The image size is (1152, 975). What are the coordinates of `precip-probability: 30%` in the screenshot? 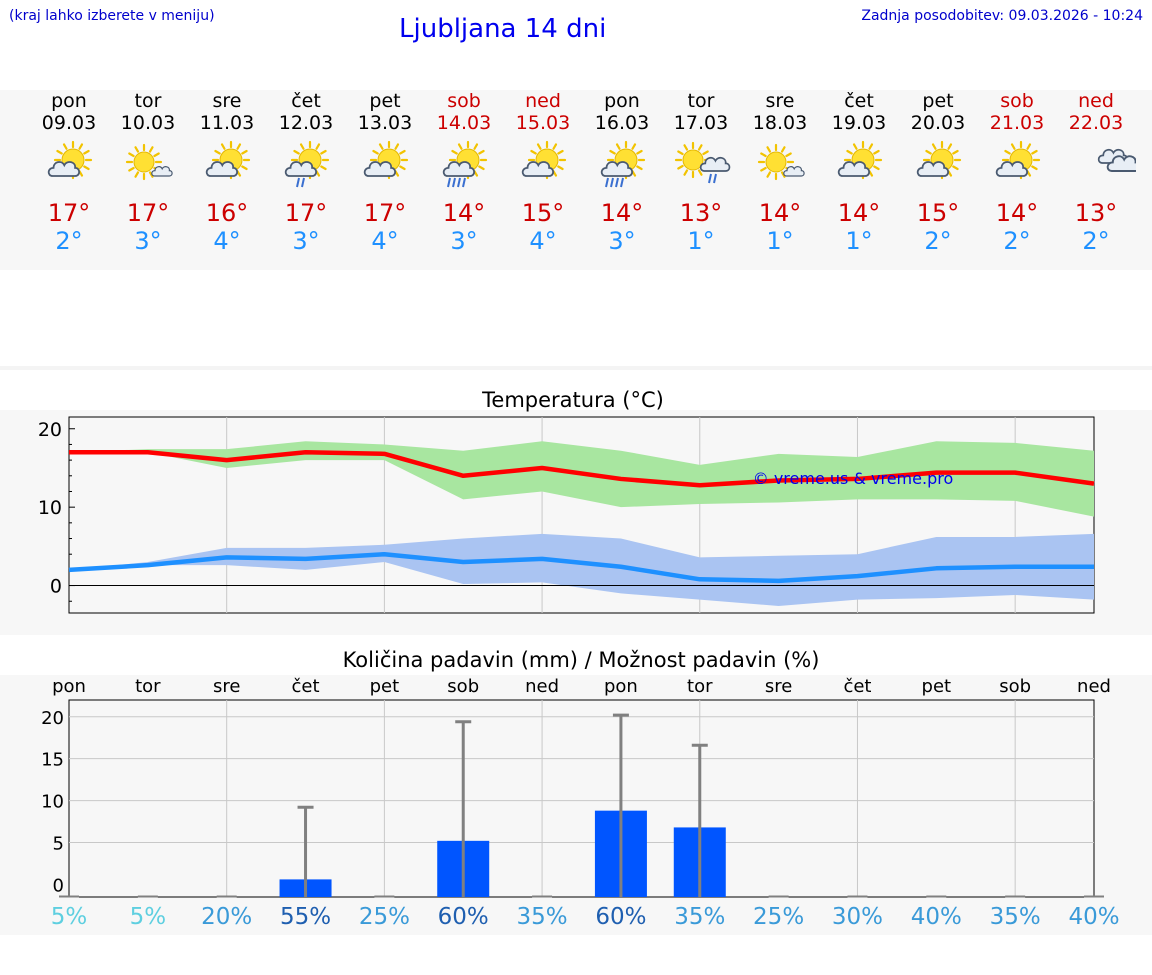 It's located at (857, 917).